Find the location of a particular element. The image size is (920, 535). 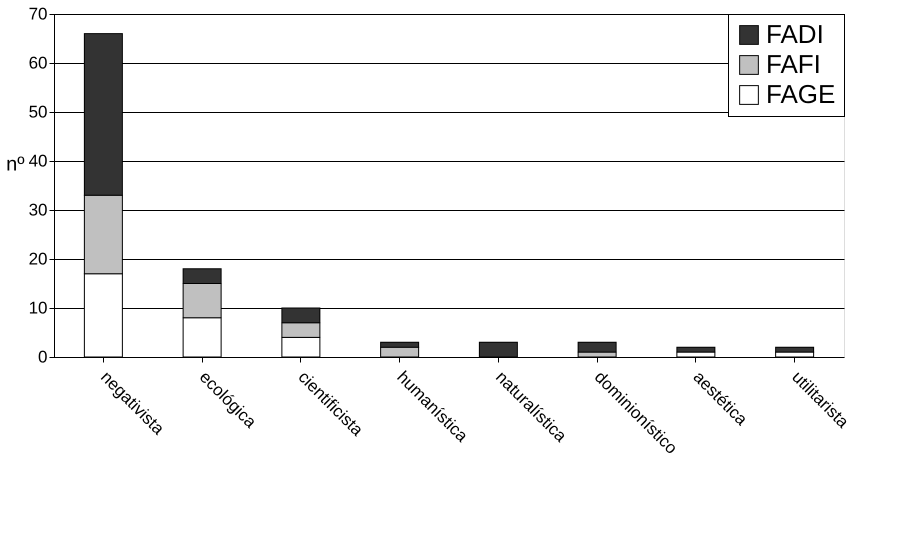

legend-label: FAGE is located at coordinates (801, 94).